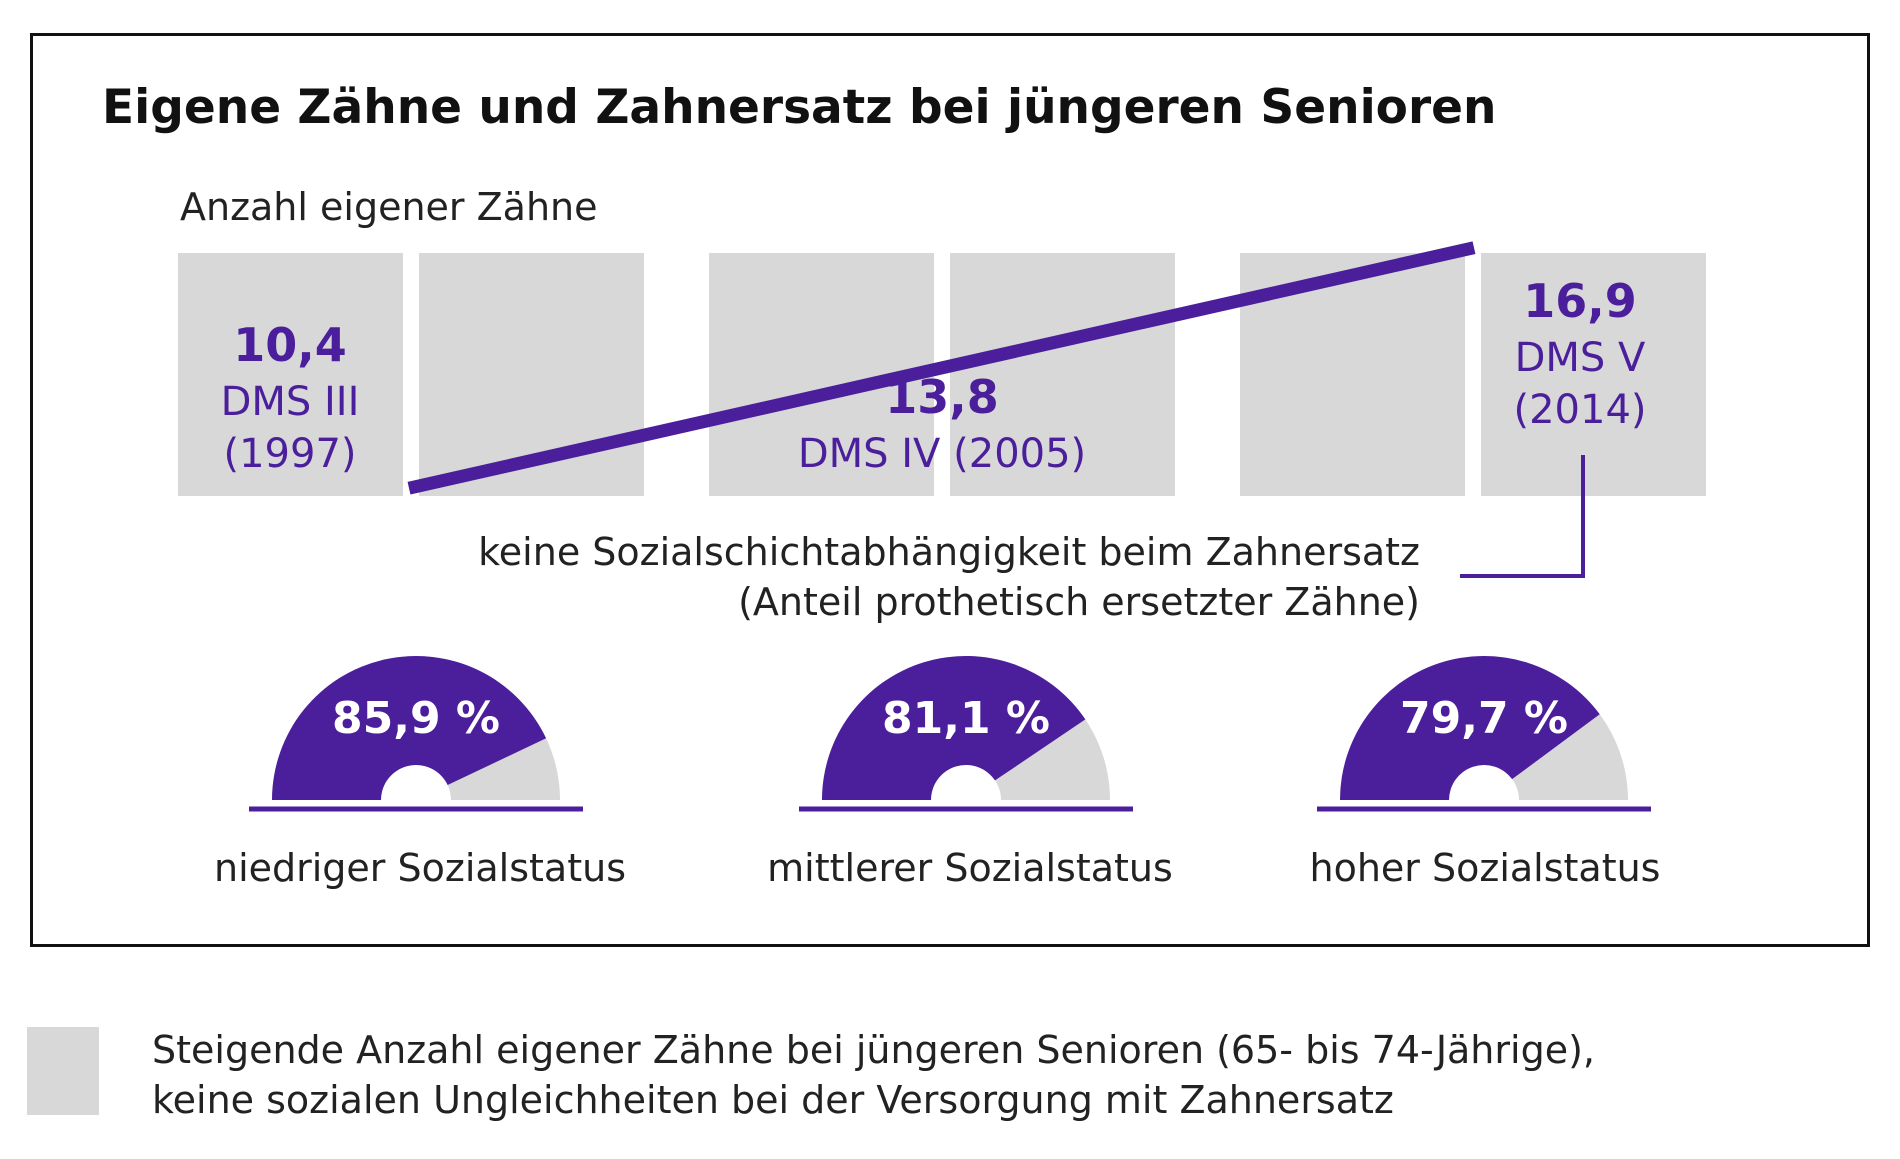 This screenshot has width=1900, height=1159. What do you see at coordinates (970, 868) in the screenshot?
I see `status-label-mid: mittlerer Sozialstatus` at bounding box center [970, 868].